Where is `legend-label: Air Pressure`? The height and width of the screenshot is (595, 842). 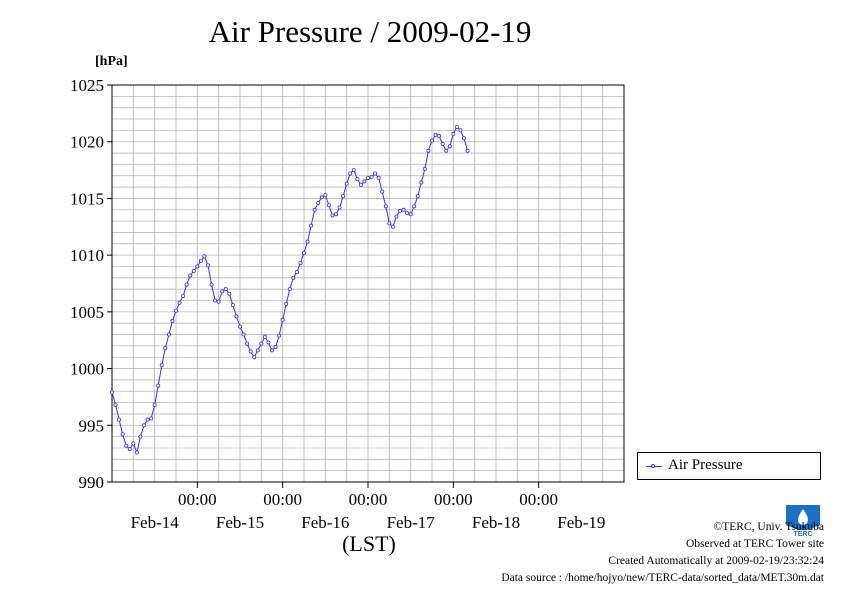
legend-label: Air Pressure is located at coordinates (705, 465).